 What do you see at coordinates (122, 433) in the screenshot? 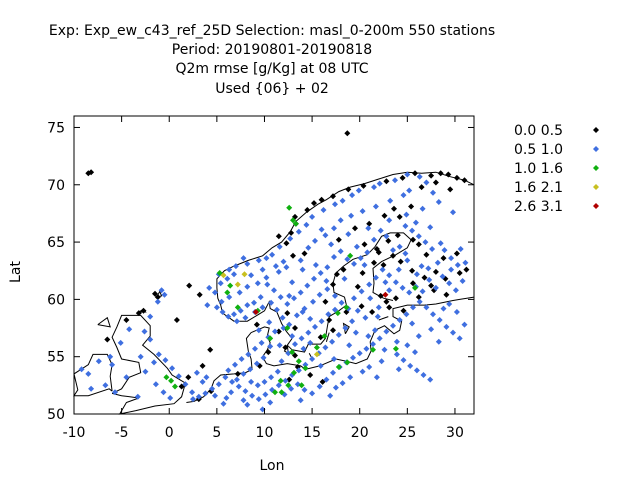
I see `x-tick-label: -5` at bounding box center [122, 433].